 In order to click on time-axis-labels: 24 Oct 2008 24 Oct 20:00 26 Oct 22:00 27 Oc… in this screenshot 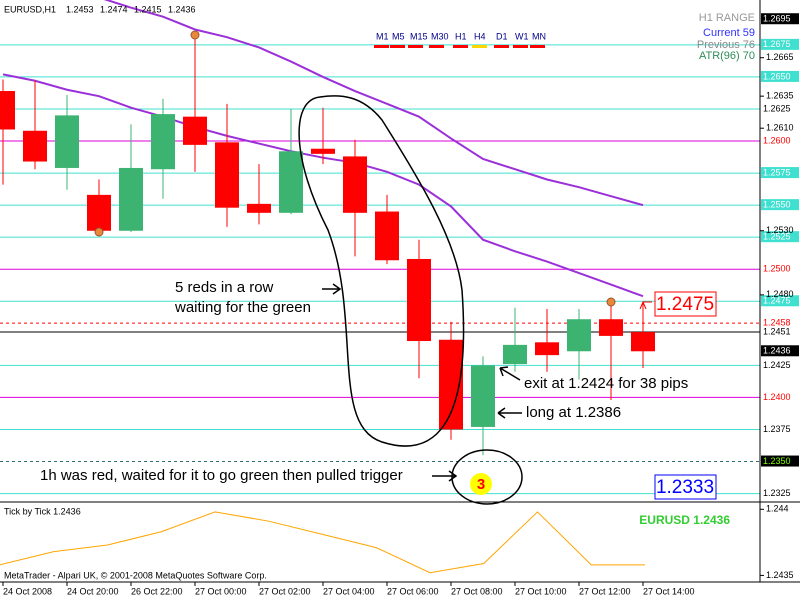, I will do `click(348, 589)`.